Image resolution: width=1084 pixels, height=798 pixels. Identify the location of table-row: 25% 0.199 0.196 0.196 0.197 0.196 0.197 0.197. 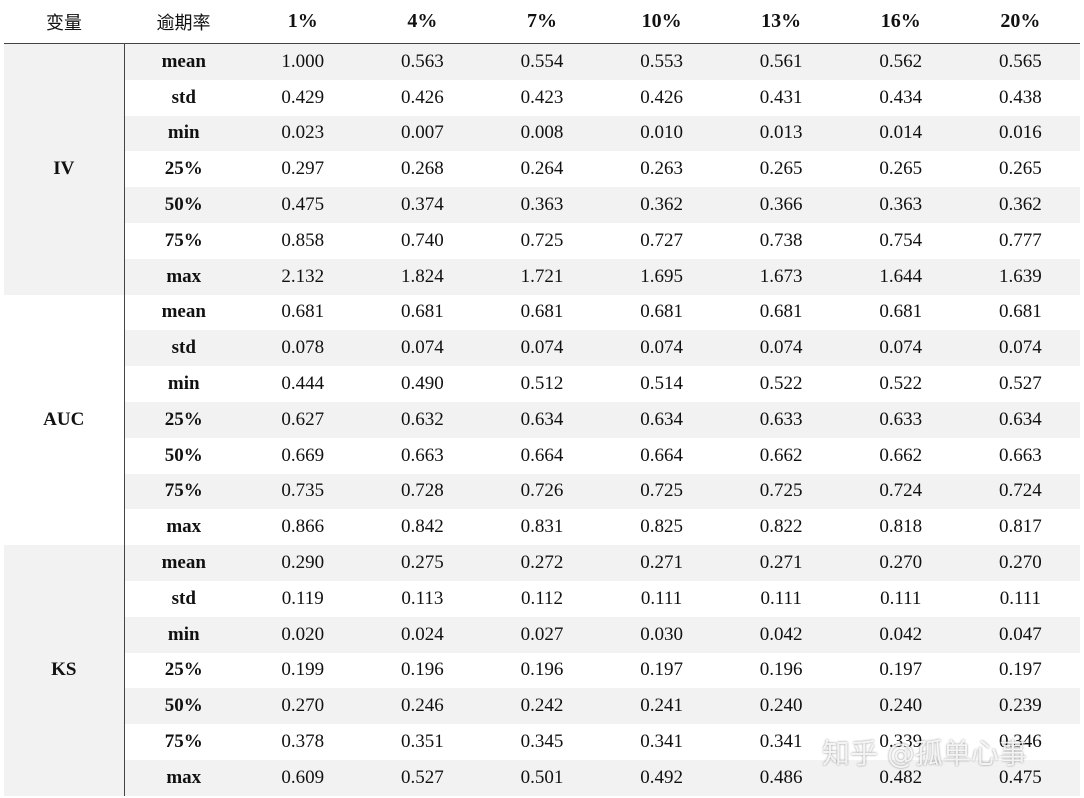
(542, 671).